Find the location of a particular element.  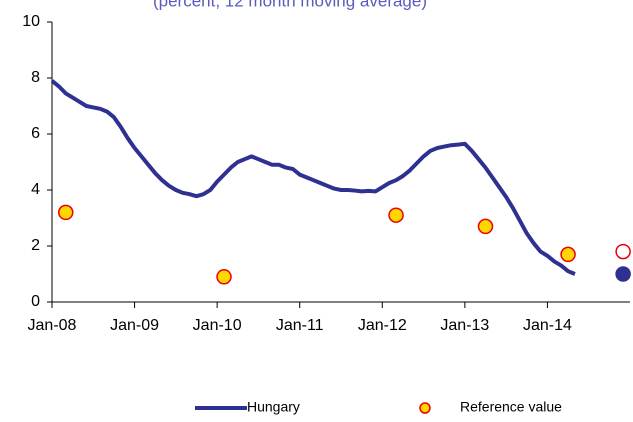

x-tick-label: Jan-12 is located at coordinates (382, 325).